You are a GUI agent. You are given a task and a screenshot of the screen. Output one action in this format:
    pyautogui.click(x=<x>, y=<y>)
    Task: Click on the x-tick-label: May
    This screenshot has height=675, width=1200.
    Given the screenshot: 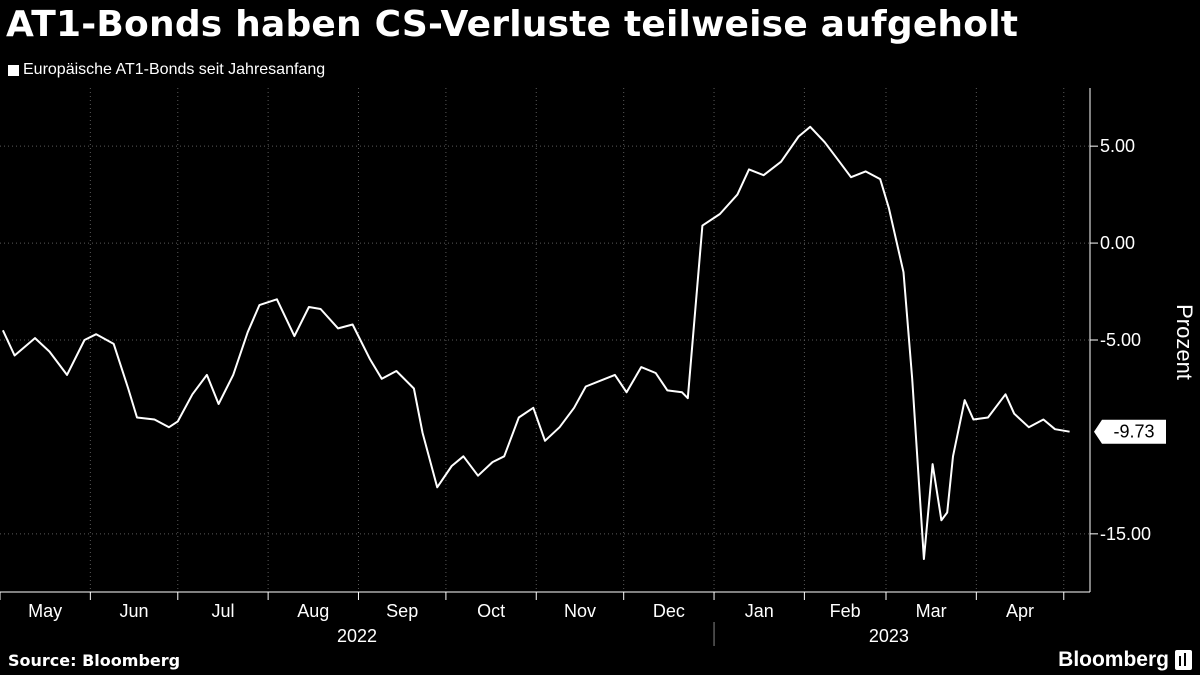 What is the action you would take?
    pyautogui.click(x=45, y=611)
    